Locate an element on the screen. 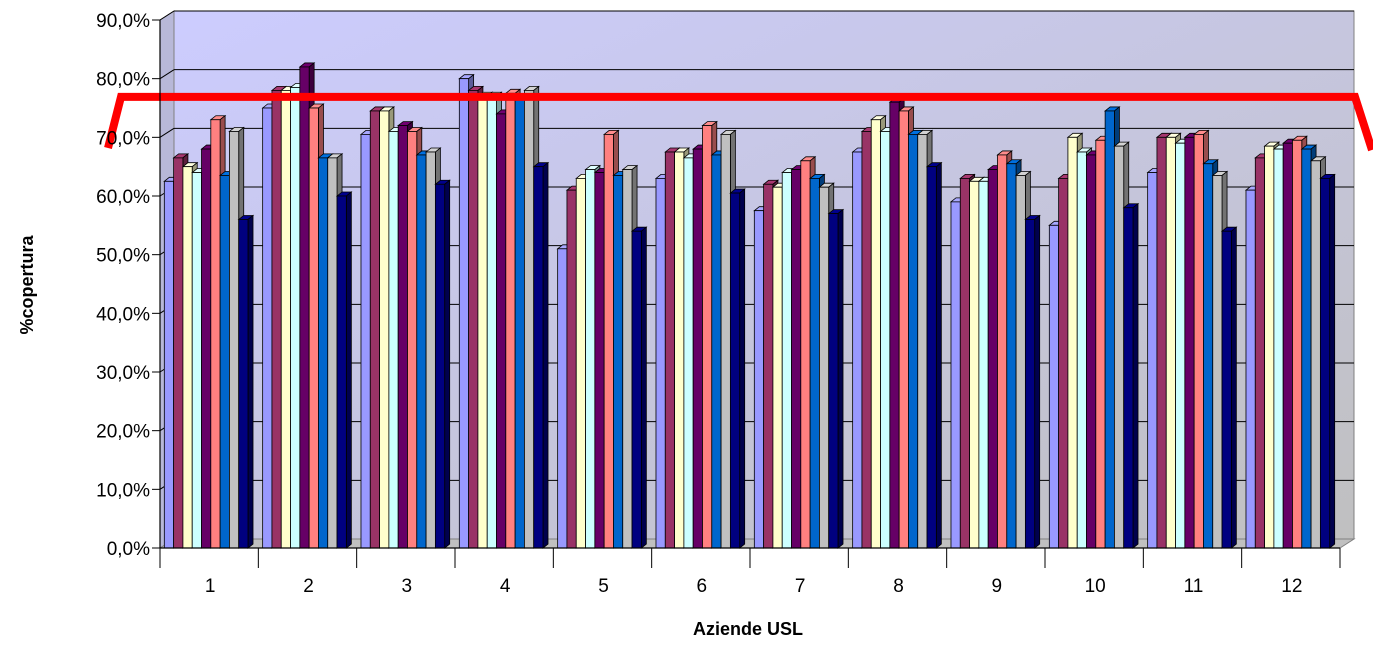  y-tick-label: 90,0% is located at coordinates (123, 21).